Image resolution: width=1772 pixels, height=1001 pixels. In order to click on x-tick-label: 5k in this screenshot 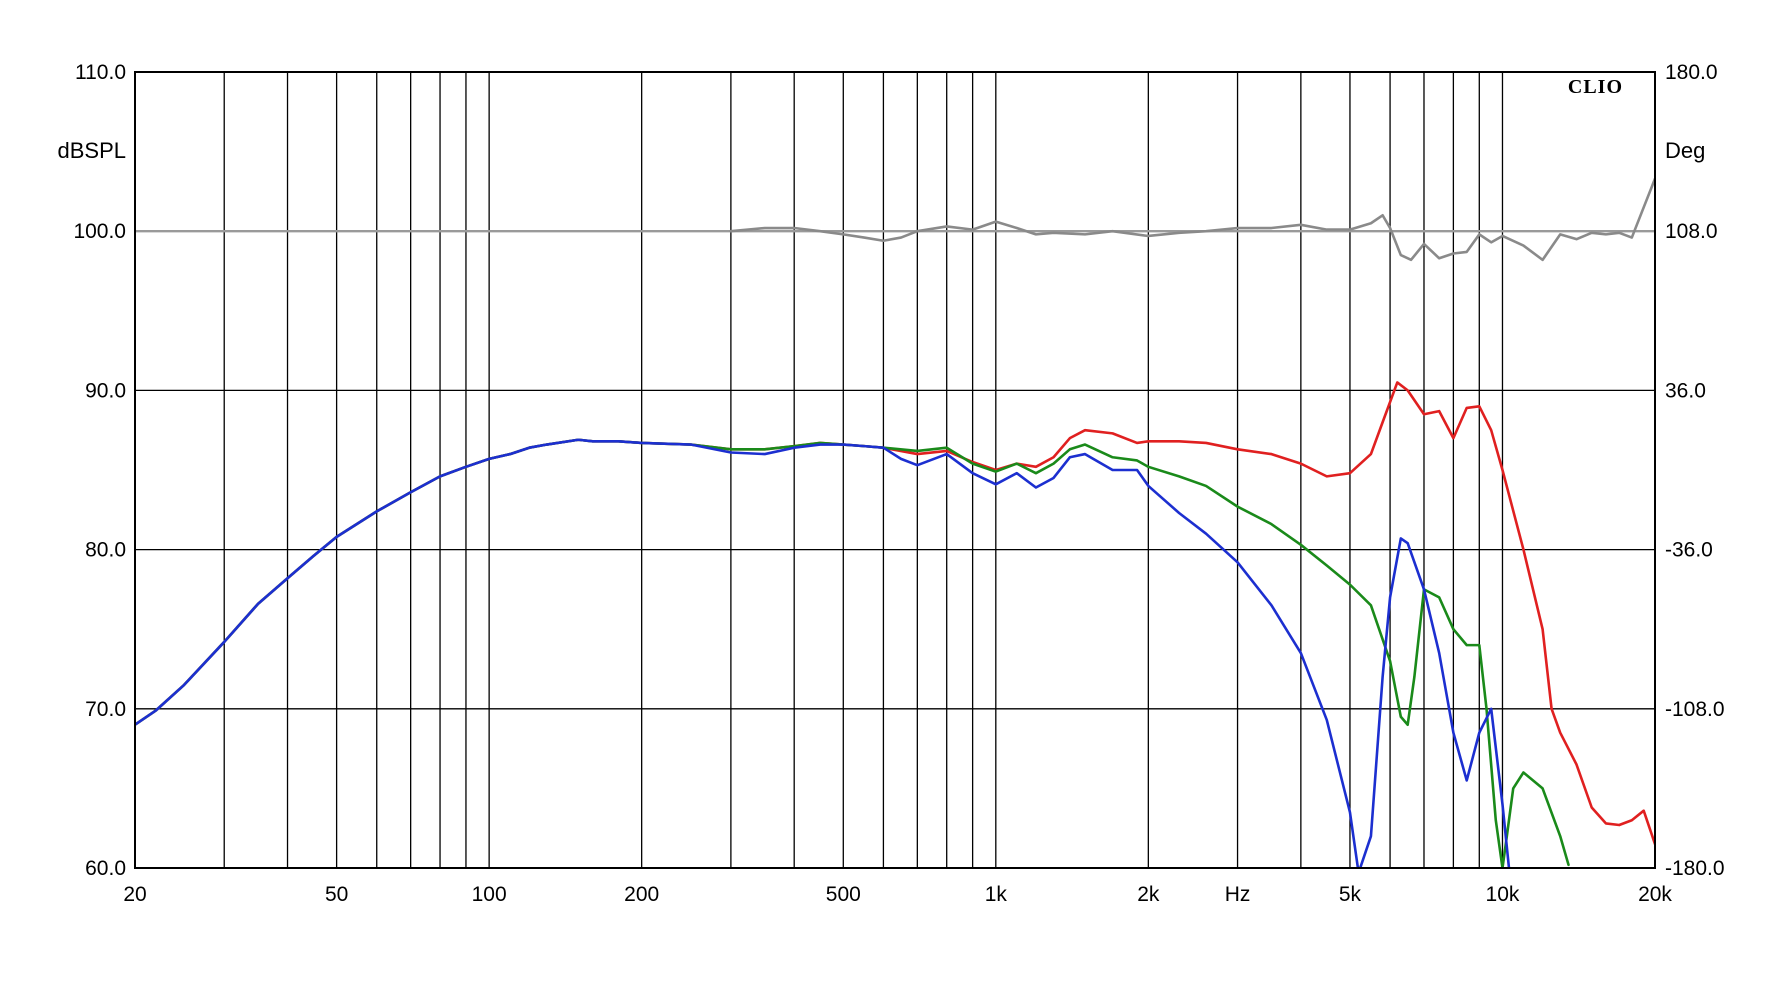, I will do `click(1350, 894)`.